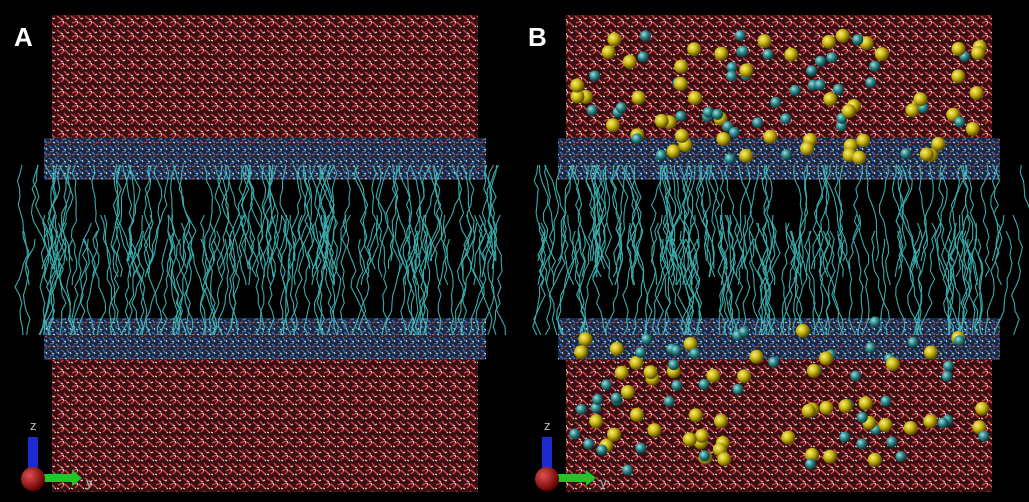 This screenshot has height=502, width=1029. What do you see at coordinates (779, 82) in the screenshot?
I see `water-top` at bounding box center [779, 82].